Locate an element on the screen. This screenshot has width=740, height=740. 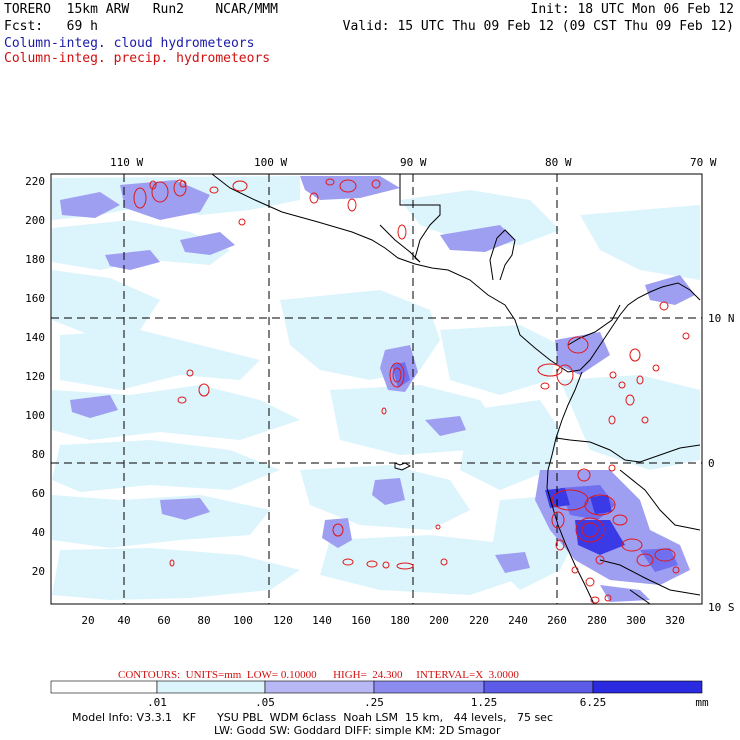
y-tick-label: 220 is located at coordinates (35, 181).